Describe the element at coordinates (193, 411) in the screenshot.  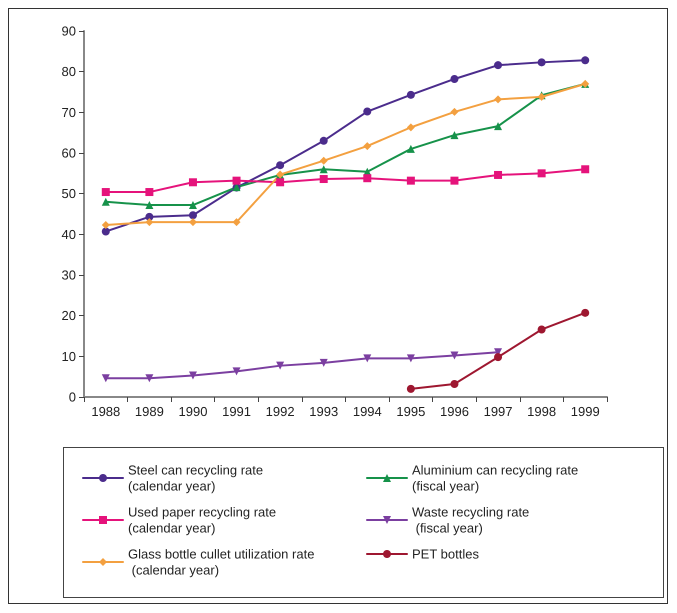
I see `x-tick-label: 1990` at that location.